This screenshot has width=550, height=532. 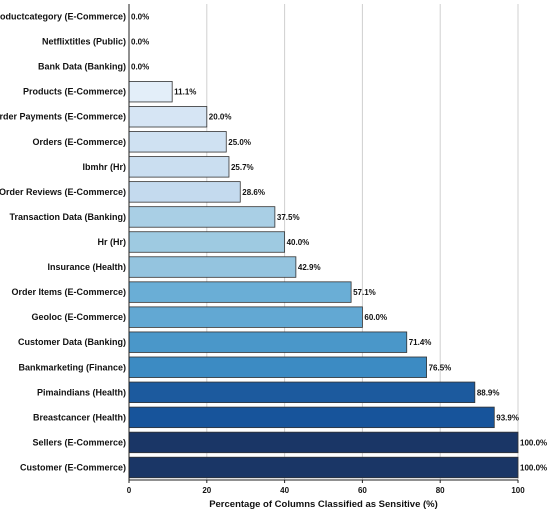 I want to click on value-label: 76.5%, so click(x=440, y=367).